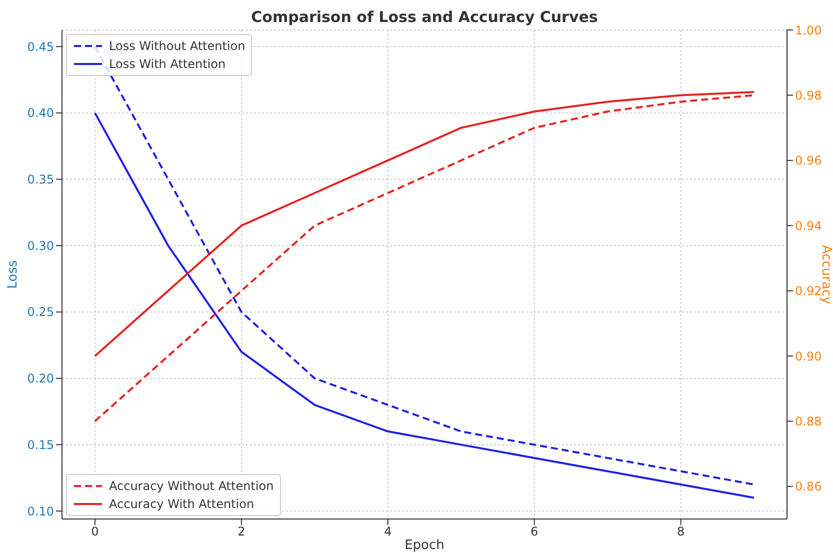 The width and height of the screenshot is (833, 553). Describe the element at coordinates (40, 245) in the screenshot. I see `y-tick-label: 0.30` at that location.